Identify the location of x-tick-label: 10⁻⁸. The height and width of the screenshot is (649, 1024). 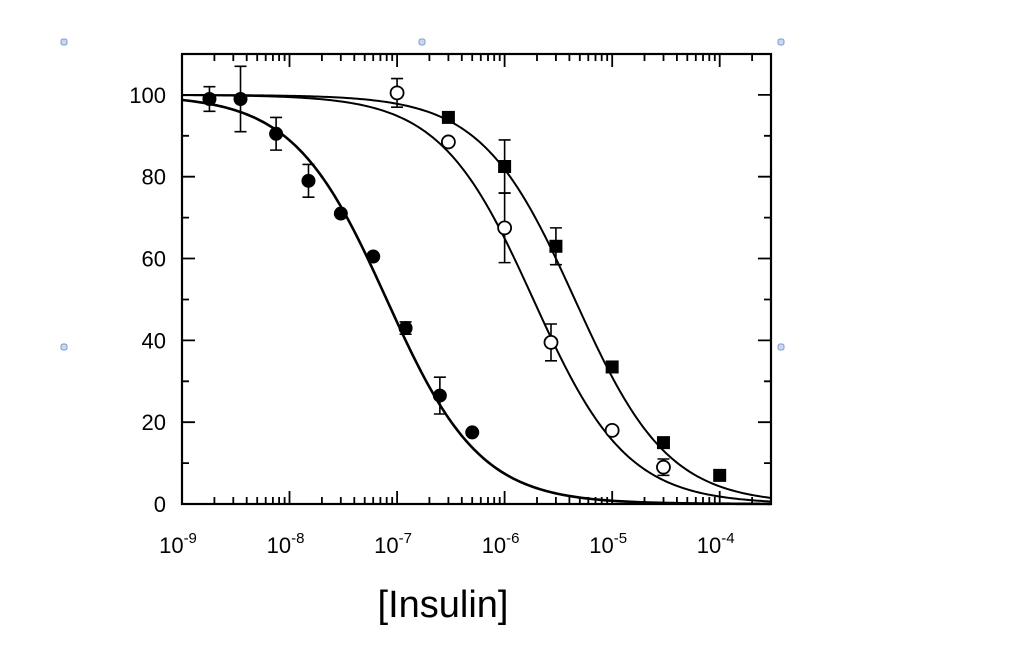
(286, 544).